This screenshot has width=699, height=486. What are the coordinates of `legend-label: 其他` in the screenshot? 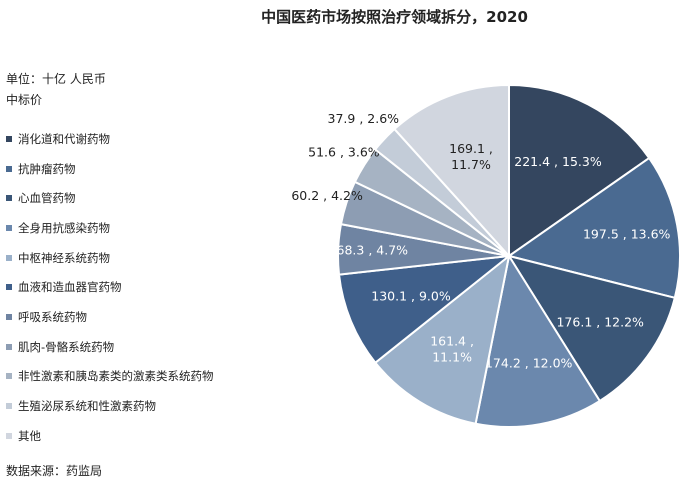 It's located at (29, 435).